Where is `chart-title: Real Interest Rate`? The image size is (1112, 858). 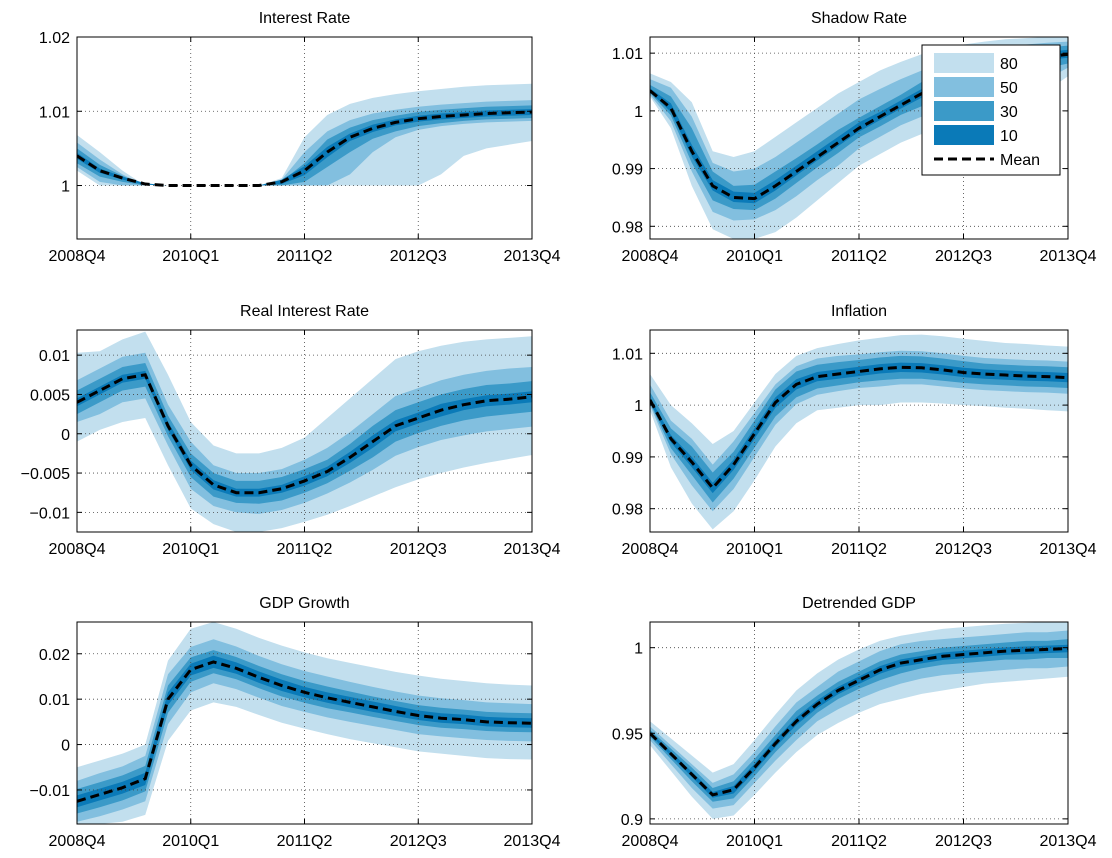 chart-title: Real Interest Rate is located at coordinates (304, 311).